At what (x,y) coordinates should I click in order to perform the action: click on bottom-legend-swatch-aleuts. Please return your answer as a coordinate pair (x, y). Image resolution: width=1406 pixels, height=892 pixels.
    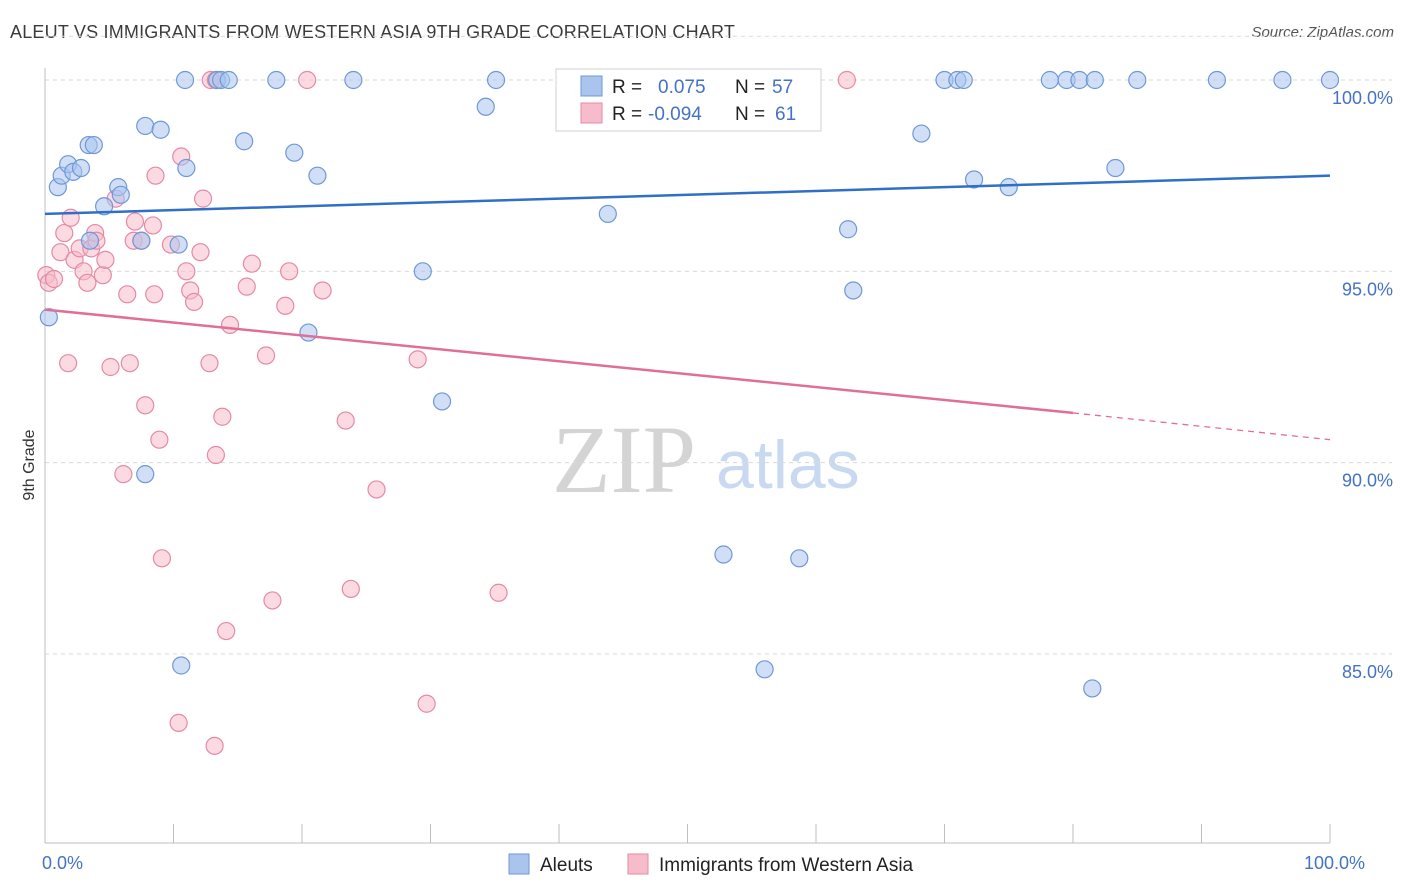
    Looking at the image, I should click on (519, 864).